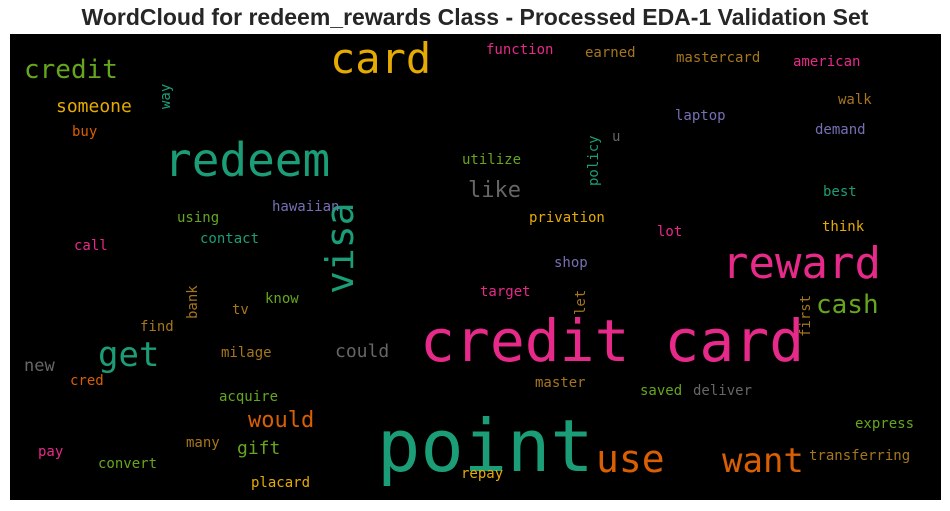  I want to click on word-demand: demand, so click(840, 130).